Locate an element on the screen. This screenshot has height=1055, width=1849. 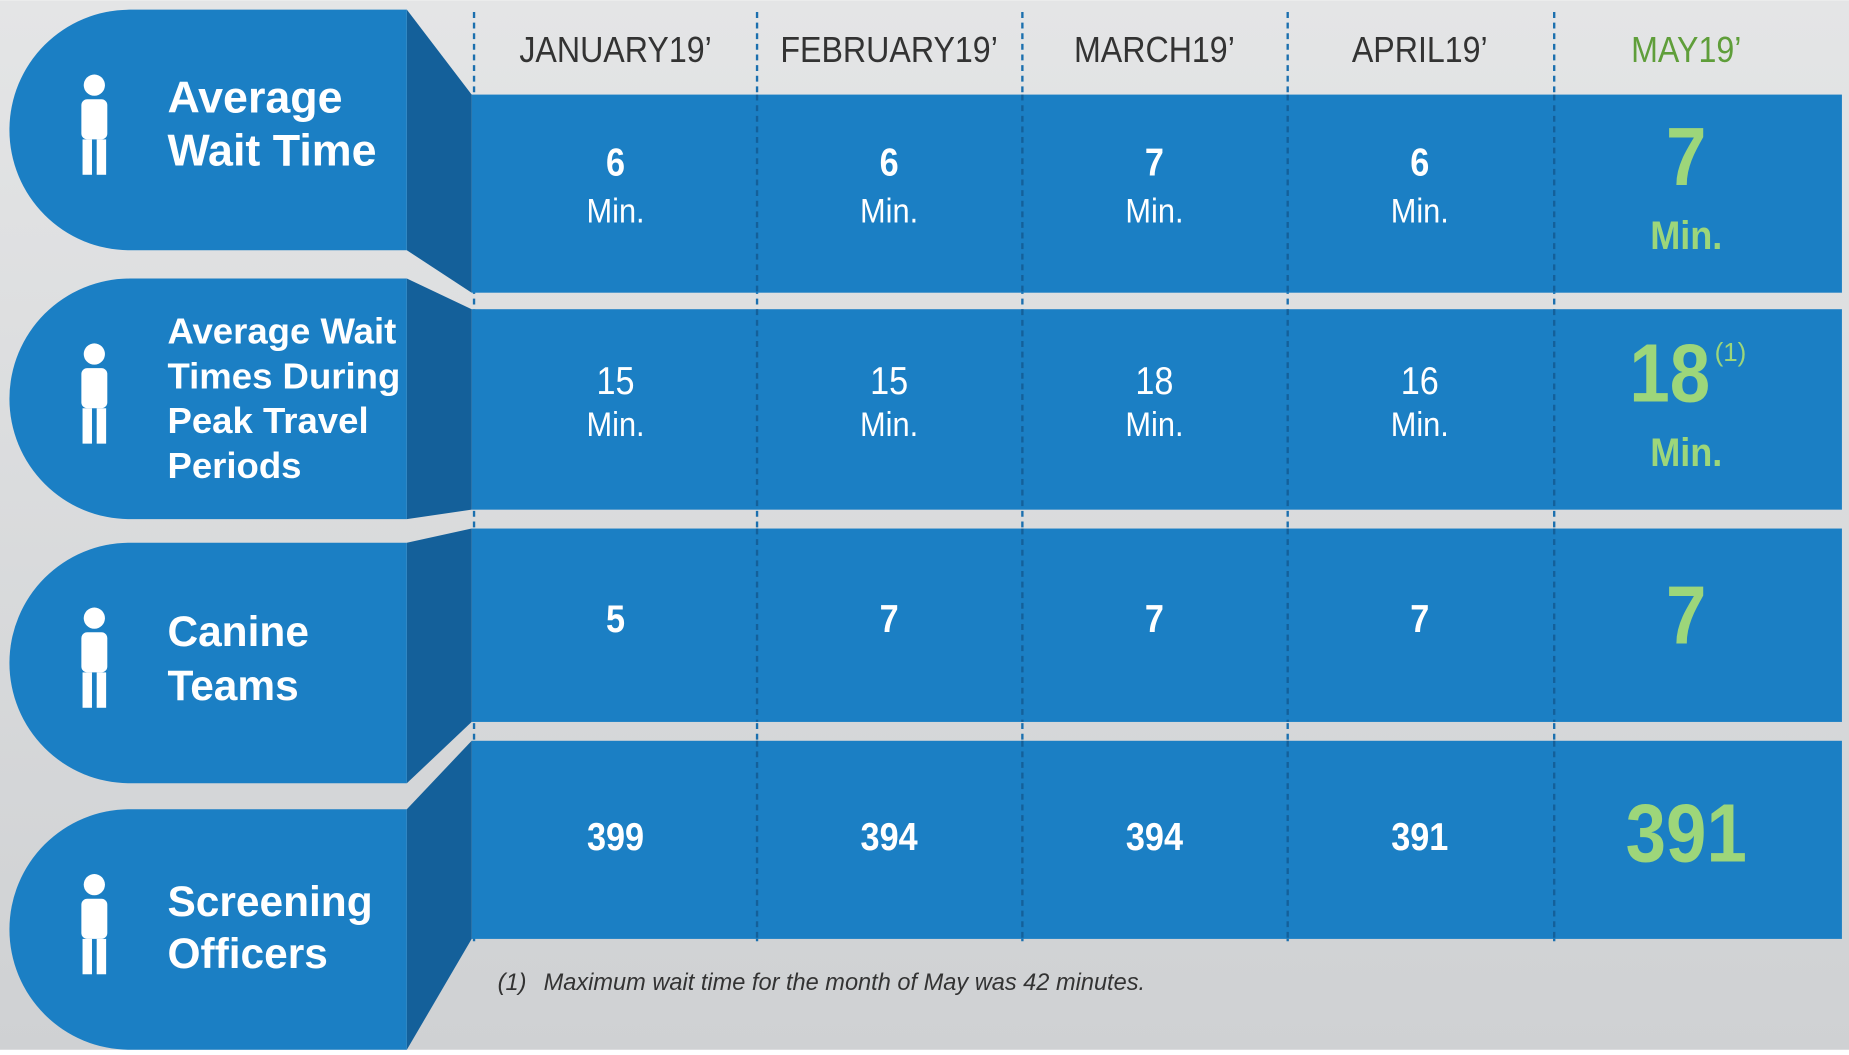
column-header: APRIL19’ is located at coordinates (1420, 50).